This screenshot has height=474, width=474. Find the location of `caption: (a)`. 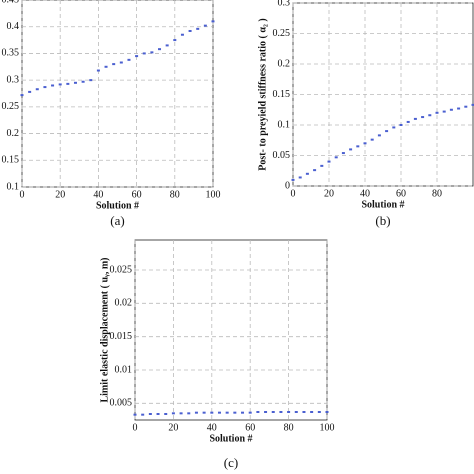

caption: (a) is located at coordinates (117, 220).